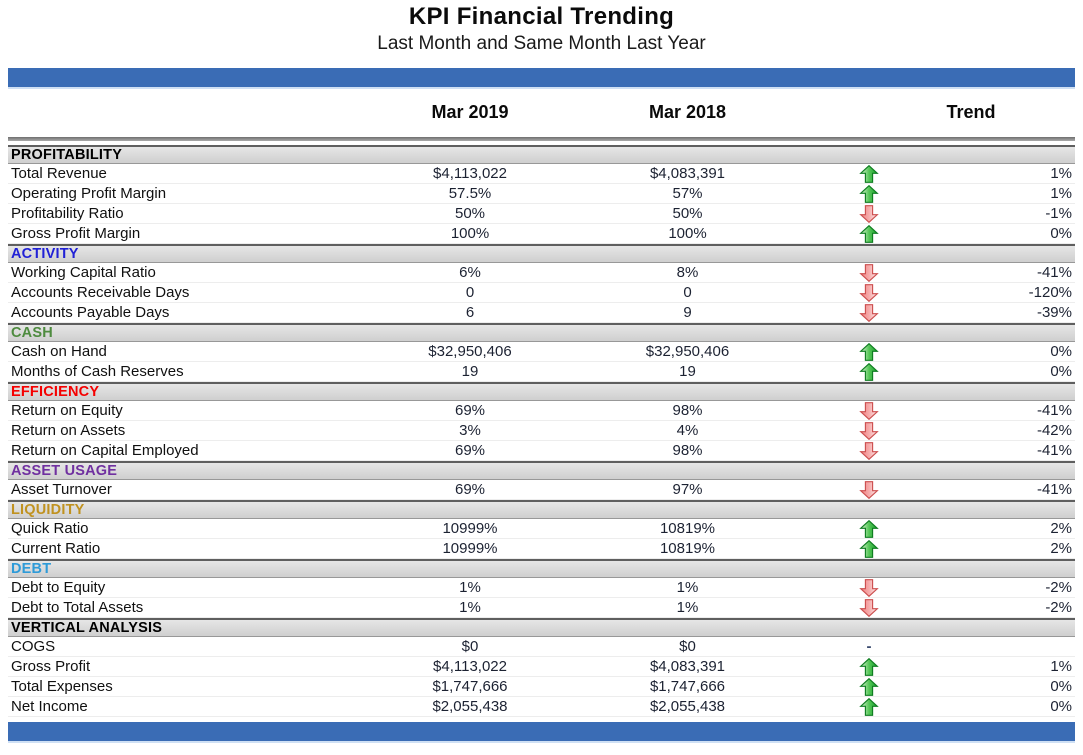  What do you see at coordinates (541, 313) in the screenshot?
I see `table-row: Accounts Payable Days 6 9 - -39%` at bounding box center [541, 313].